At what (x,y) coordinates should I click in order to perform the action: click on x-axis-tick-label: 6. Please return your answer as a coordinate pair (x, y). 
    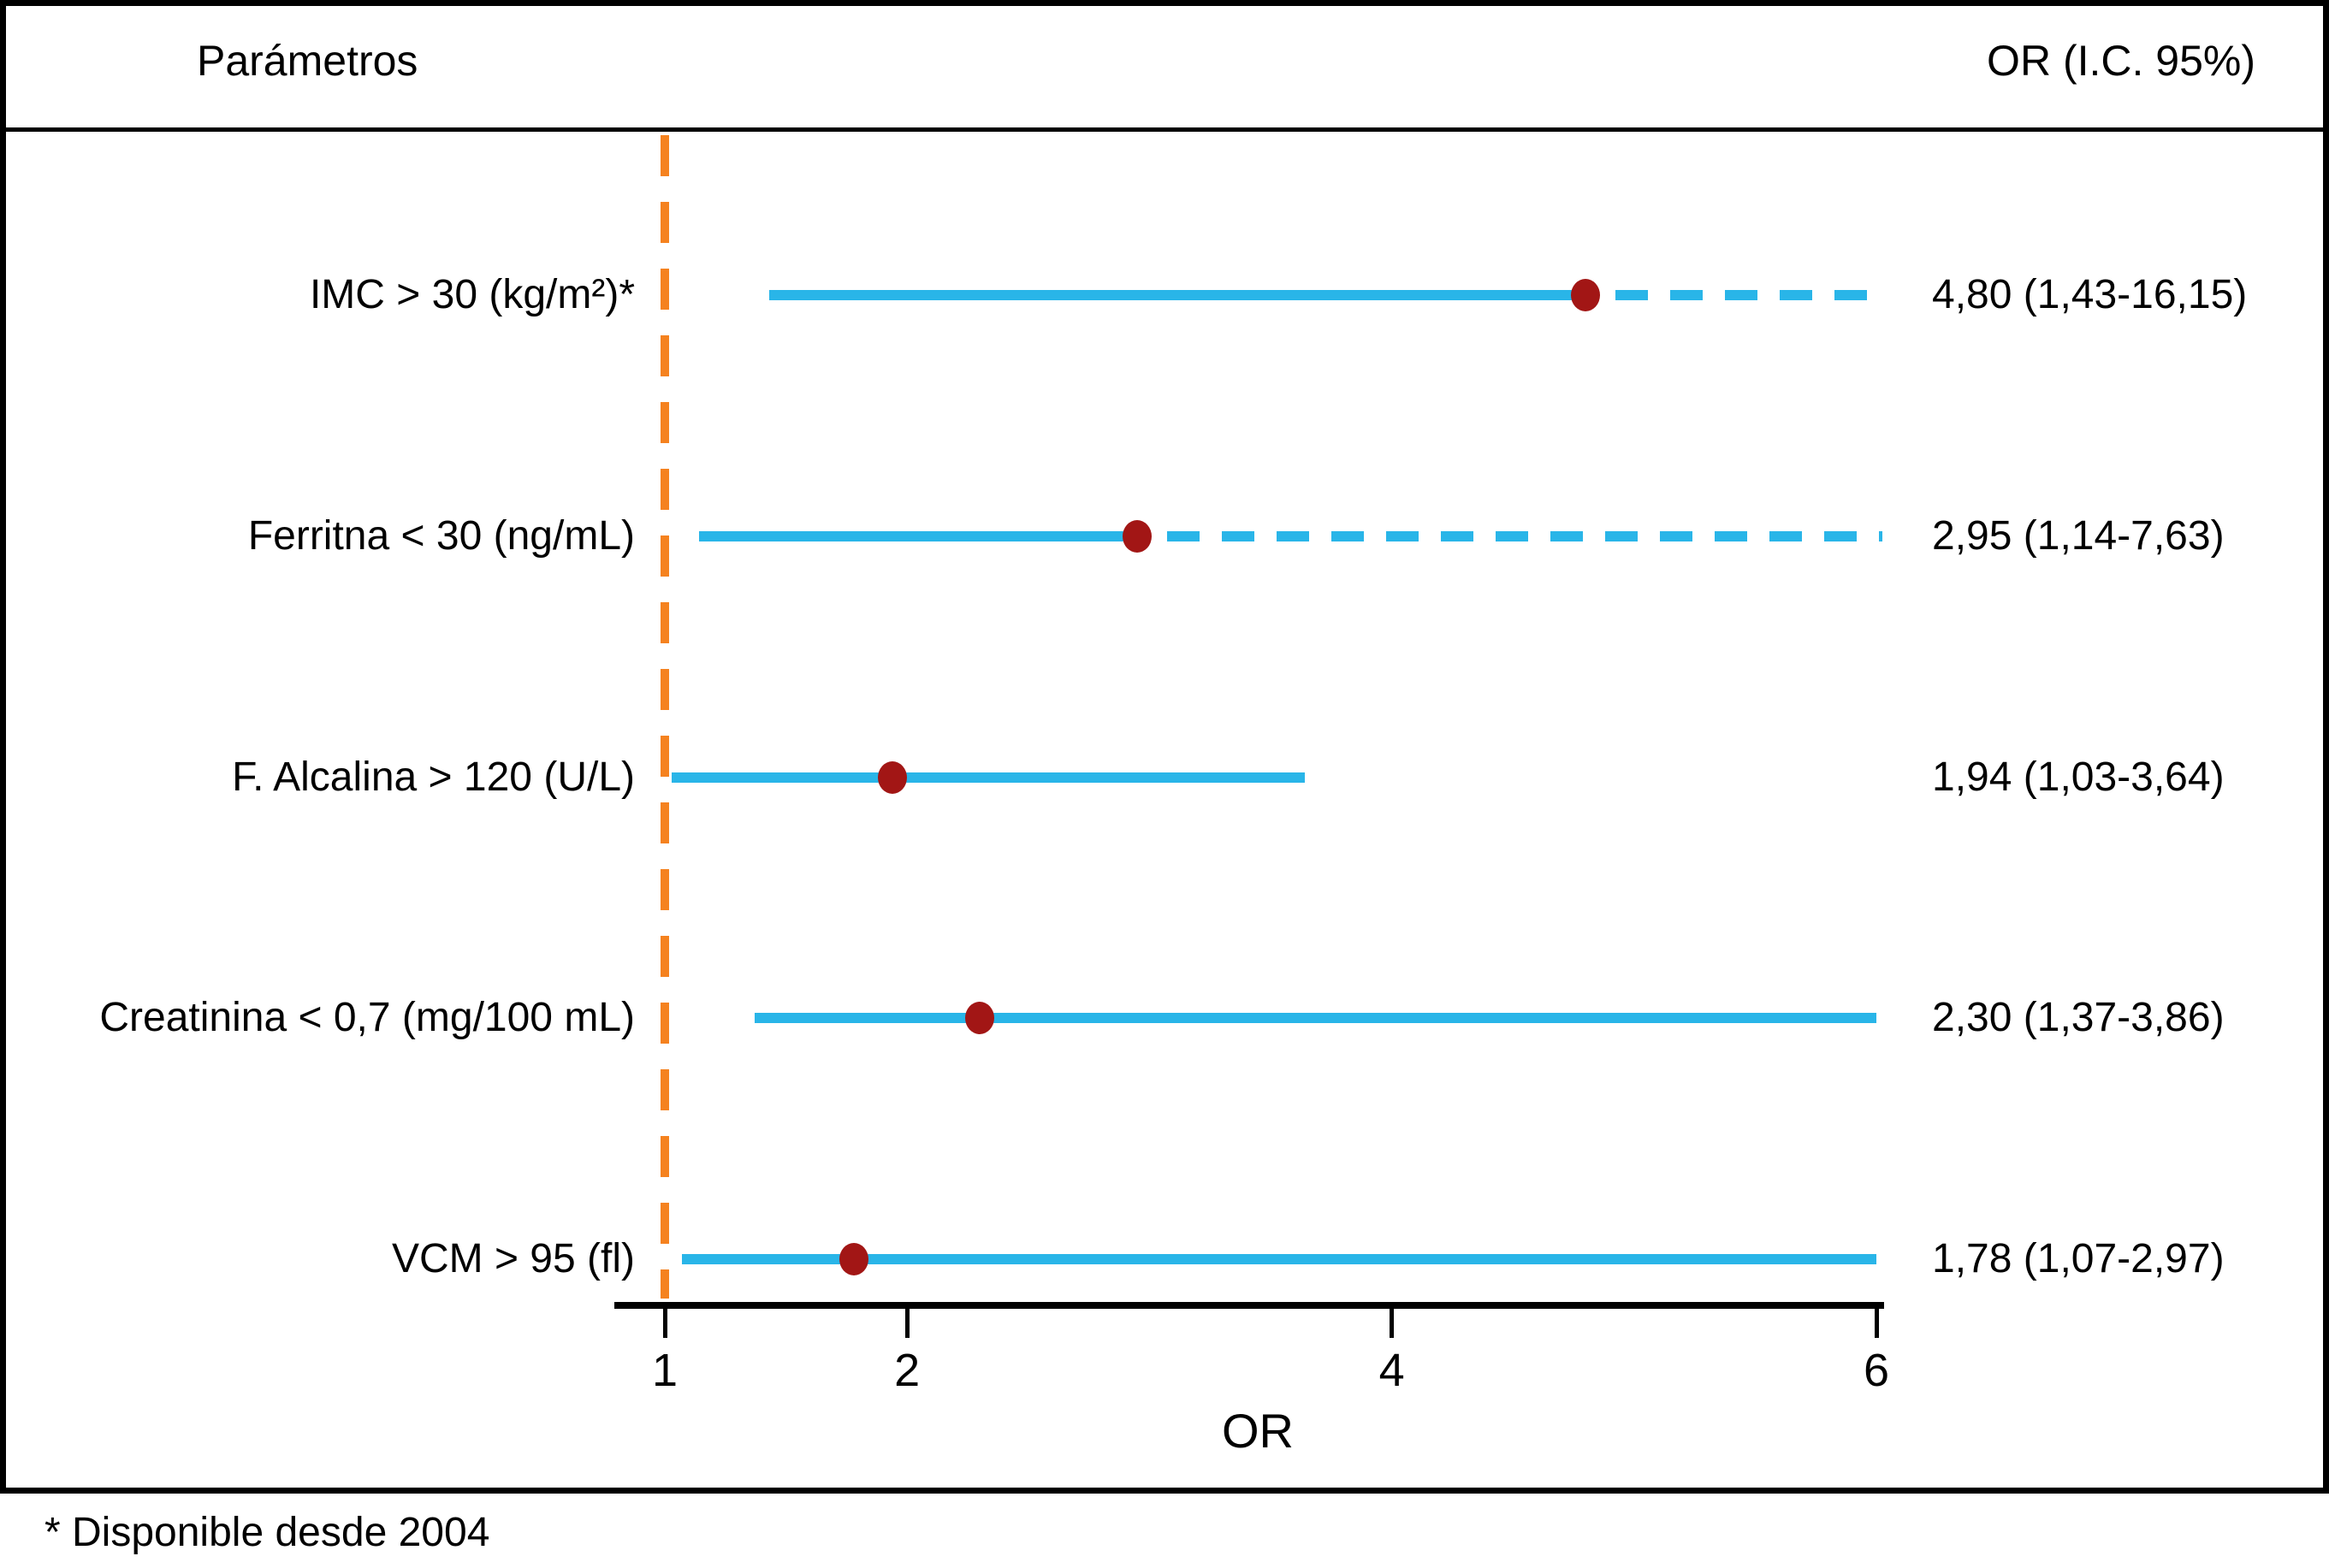
    Looking at the image, I should click on (1876, 1370).